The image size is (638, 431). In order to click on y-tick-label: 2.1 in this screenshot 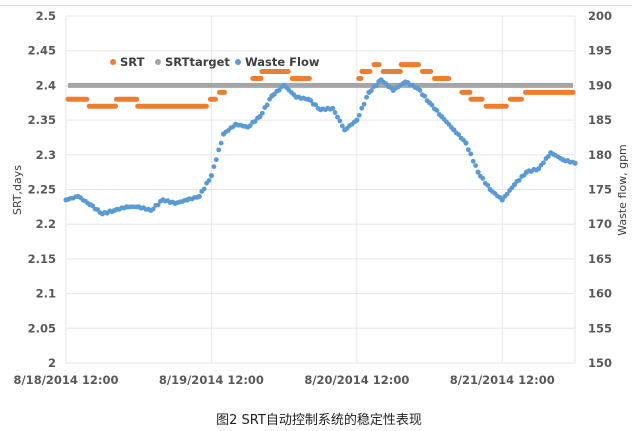, I will do `click(46, 294)`.